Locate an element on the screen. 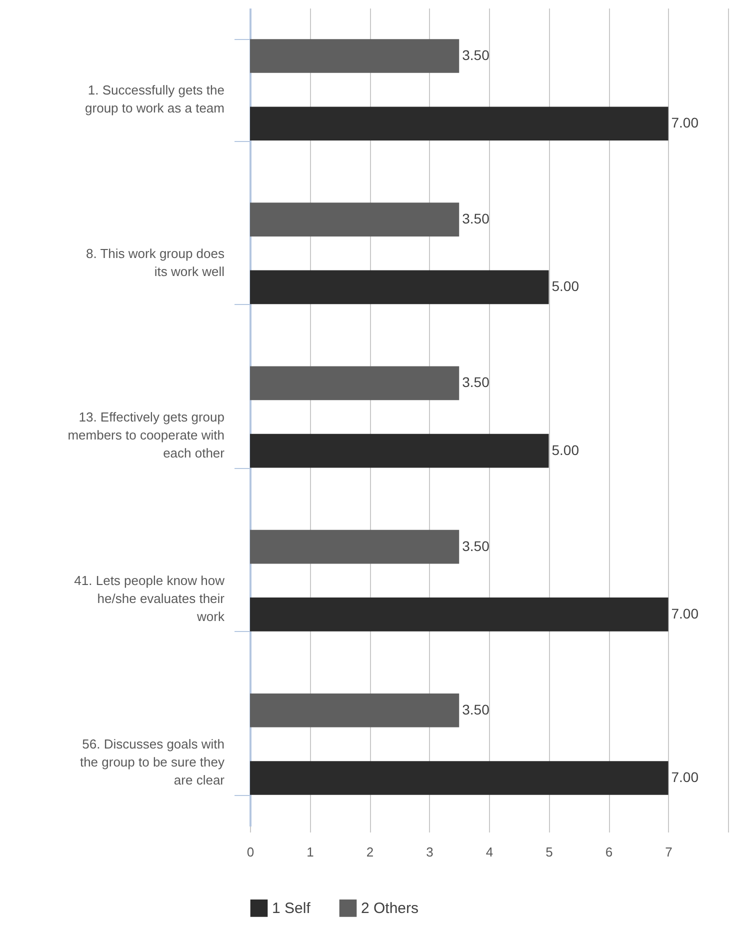  x-tick-label: 4 is located at coordinates (490, 852).